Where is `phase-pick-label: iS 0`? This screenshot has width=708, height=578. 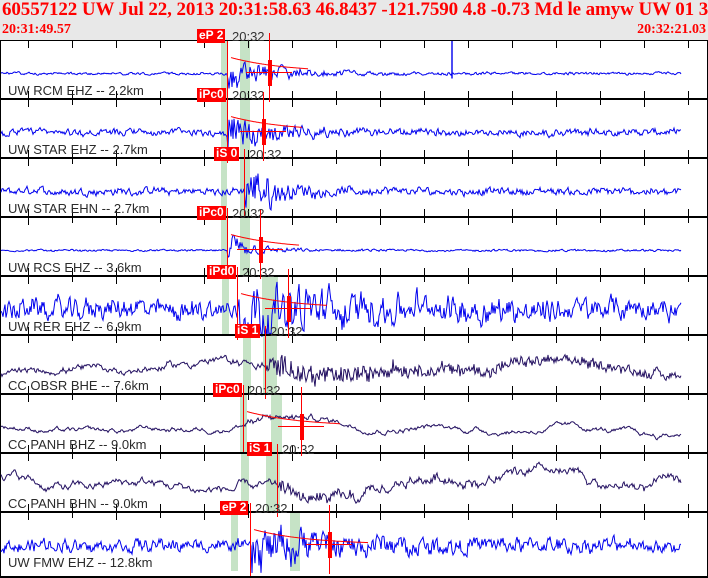 phase-pick-label: iS 0 is located at coordinates (227, 153).